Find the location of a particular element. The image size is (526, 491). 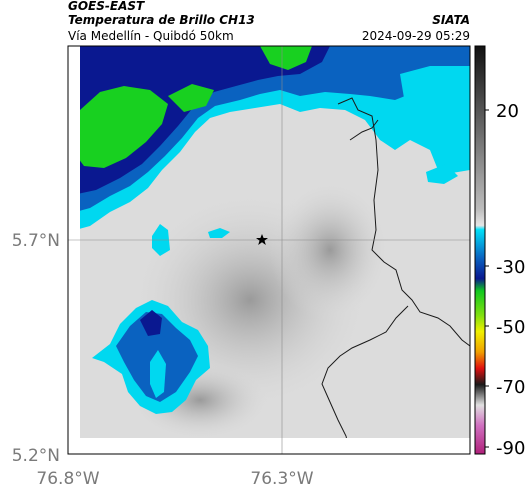

cloud-blob-east is located at coordinates (442, 174).